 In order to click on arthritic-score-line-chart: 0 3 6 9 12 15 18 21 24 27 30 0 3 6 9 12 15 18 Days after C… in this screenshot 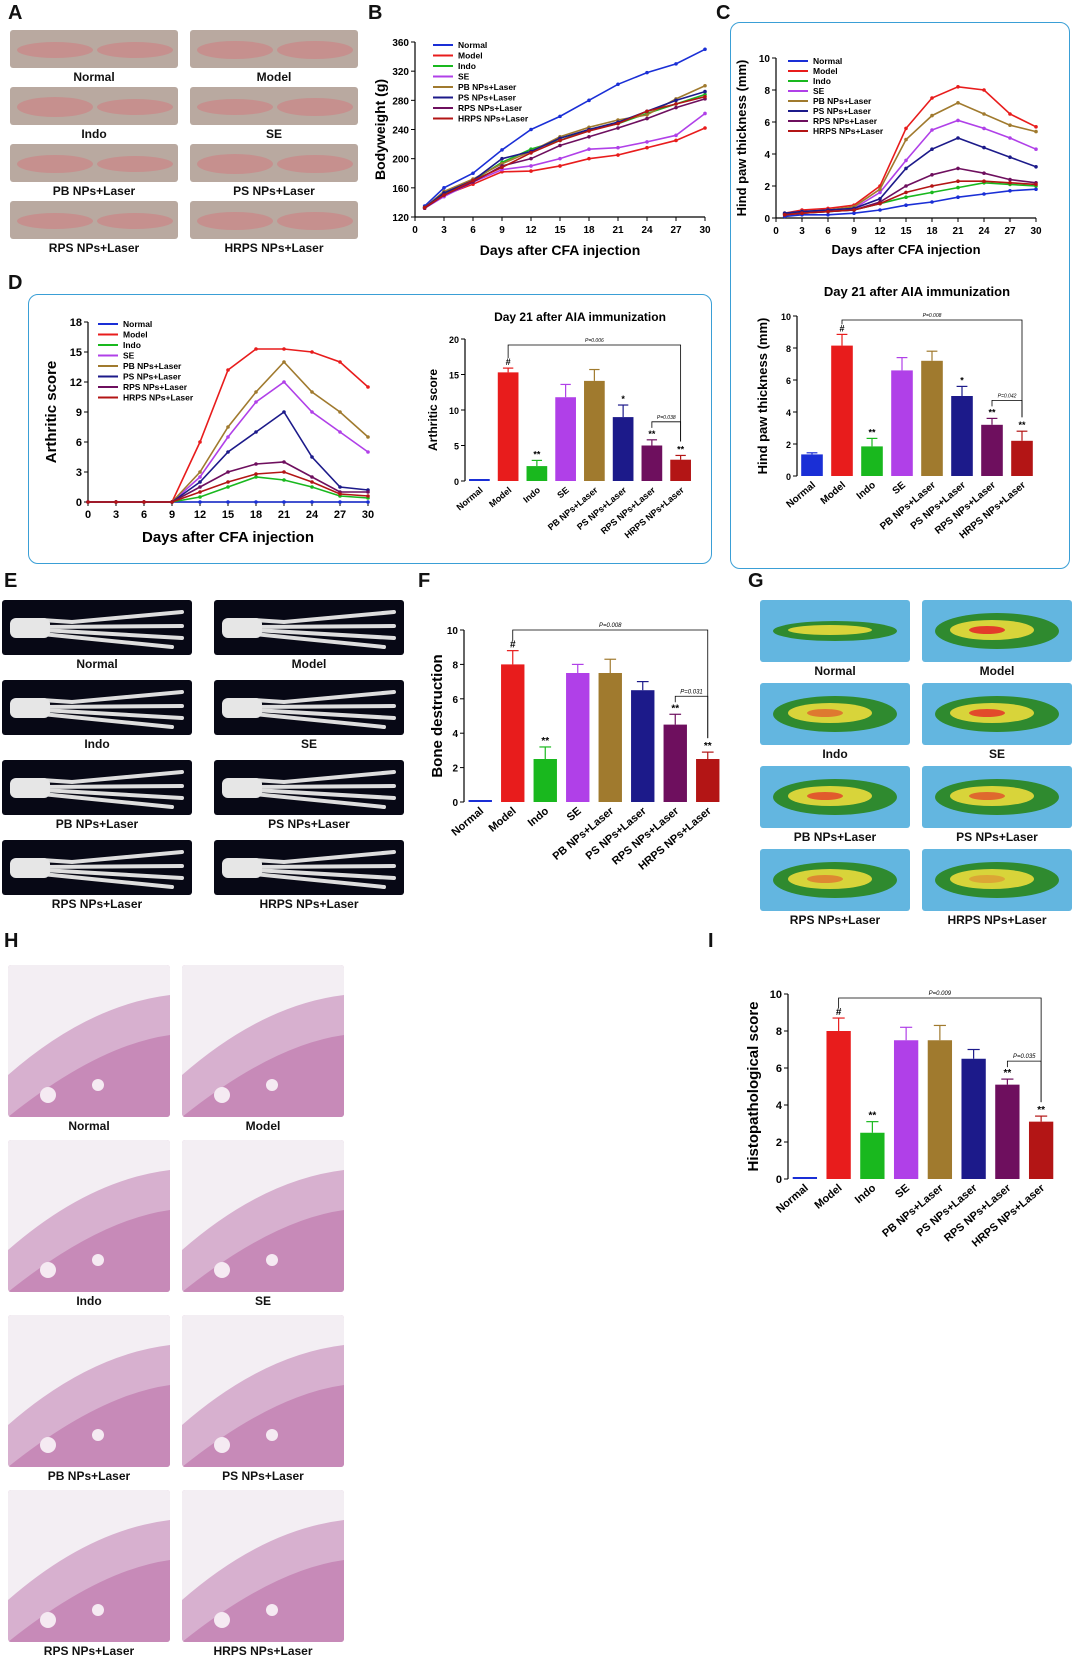, I will do `click(208, 431)`.